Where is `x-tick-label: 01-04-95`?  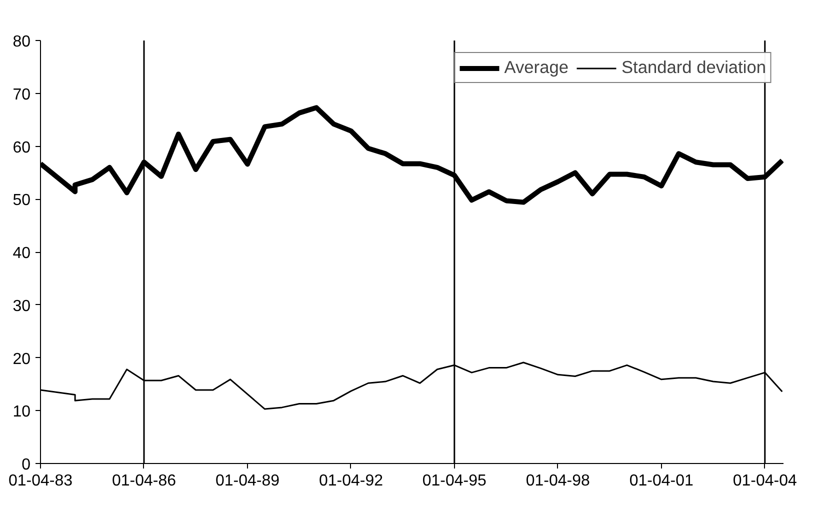
x-tick-label: 01-04-95 is located at coordinates (454, 481).